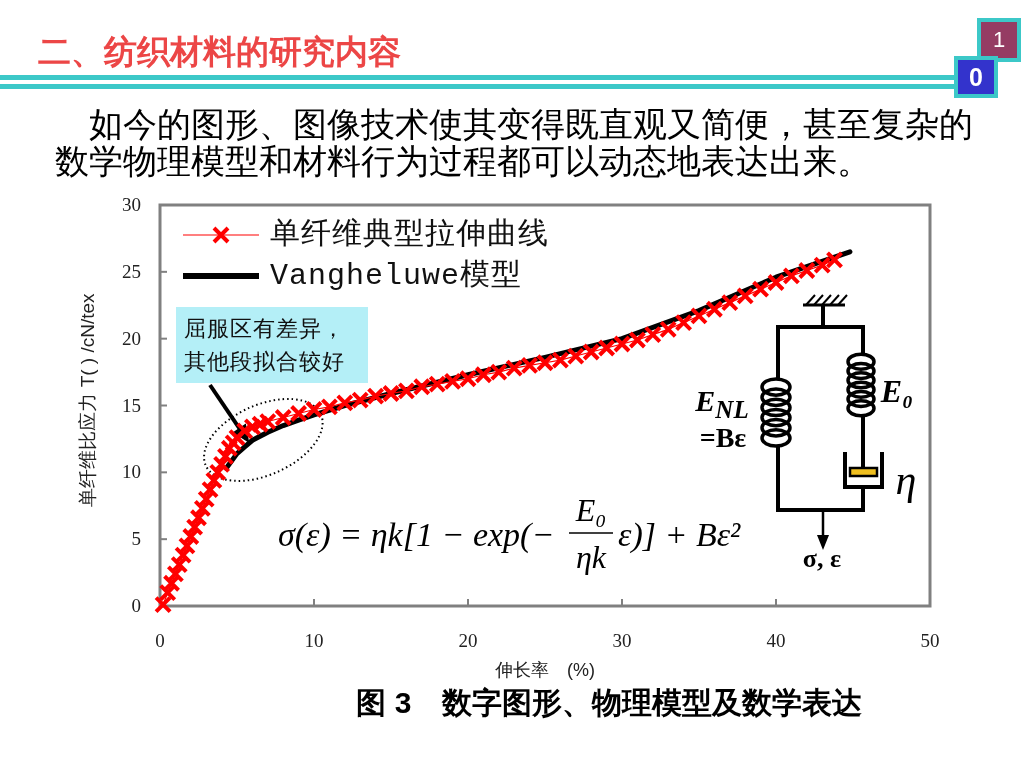  Describe the element at coordinates (930, 641) in the screenshot. I see `x-tick-label: 50` at that location.